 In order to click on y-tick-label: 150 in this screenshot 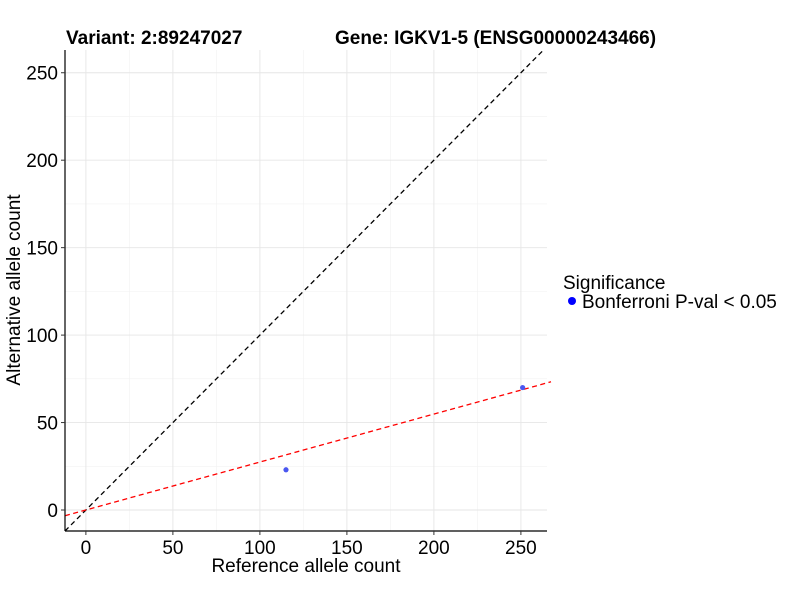, I will do `click(42, 249)`.